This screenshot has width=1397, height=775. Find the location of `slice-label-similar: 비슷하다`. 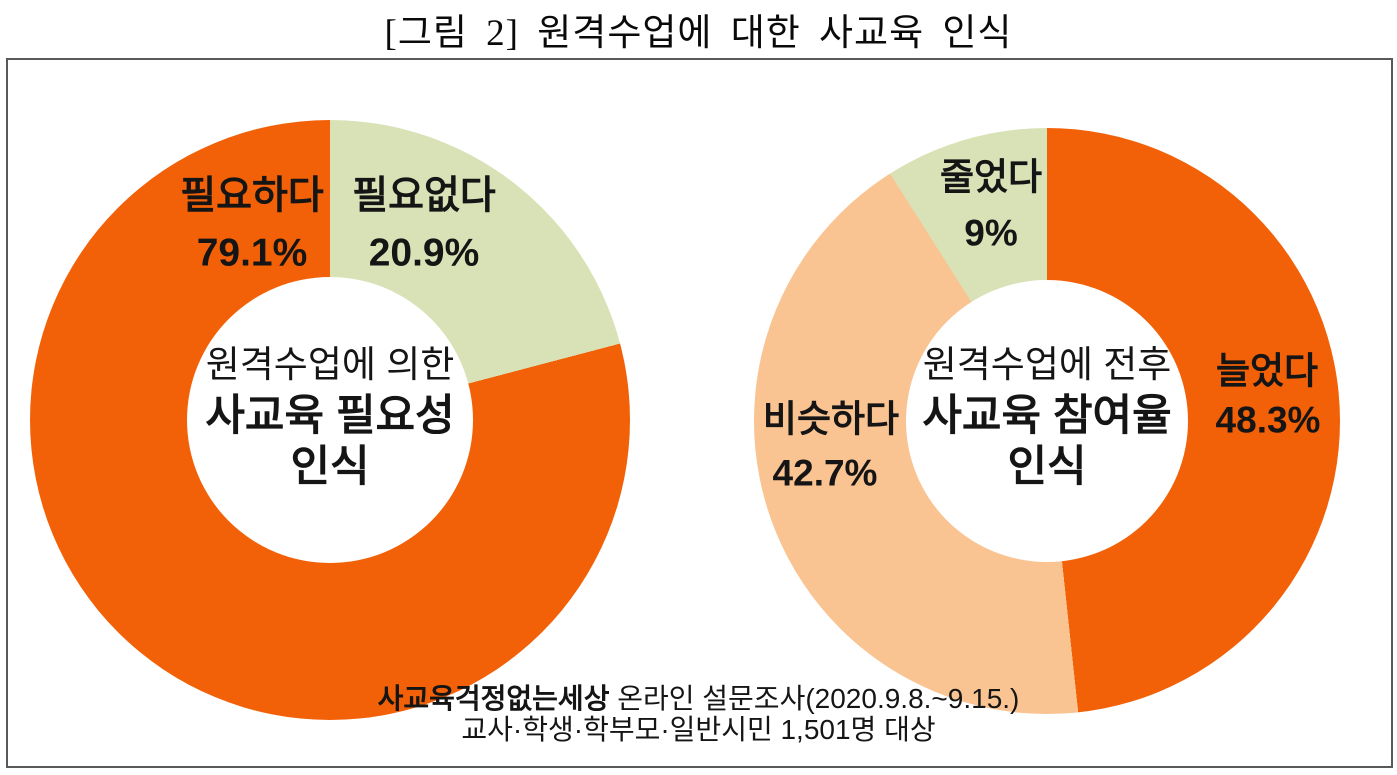

slice-label-similar: 비슷하다 is located at coordinates (831, 419).